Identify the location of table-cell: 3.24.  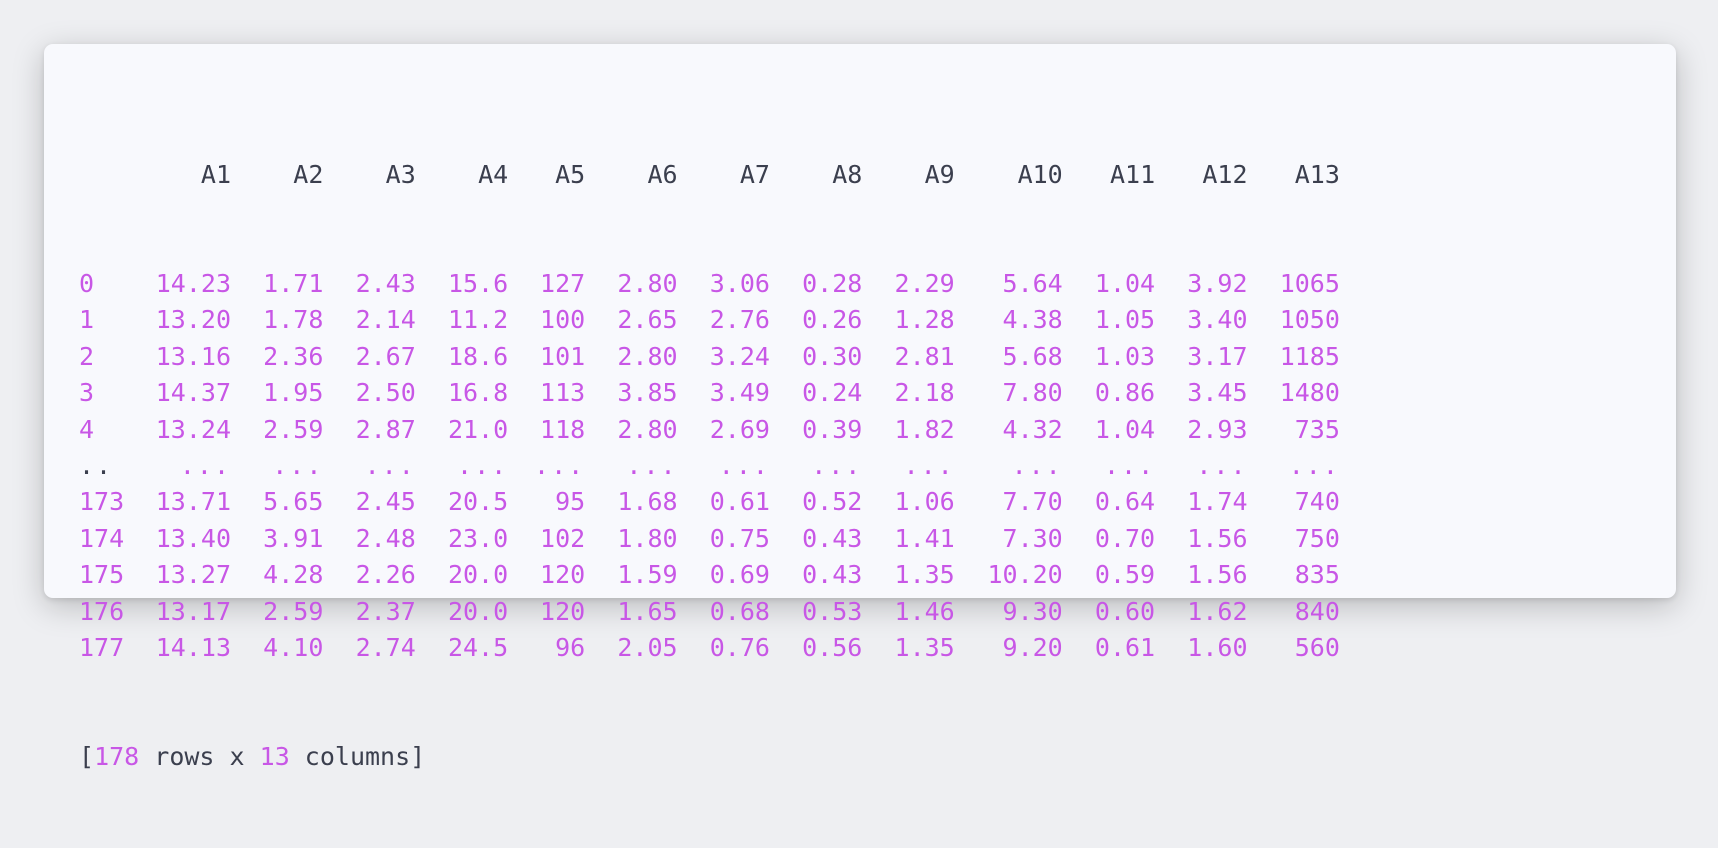
(739, 356).